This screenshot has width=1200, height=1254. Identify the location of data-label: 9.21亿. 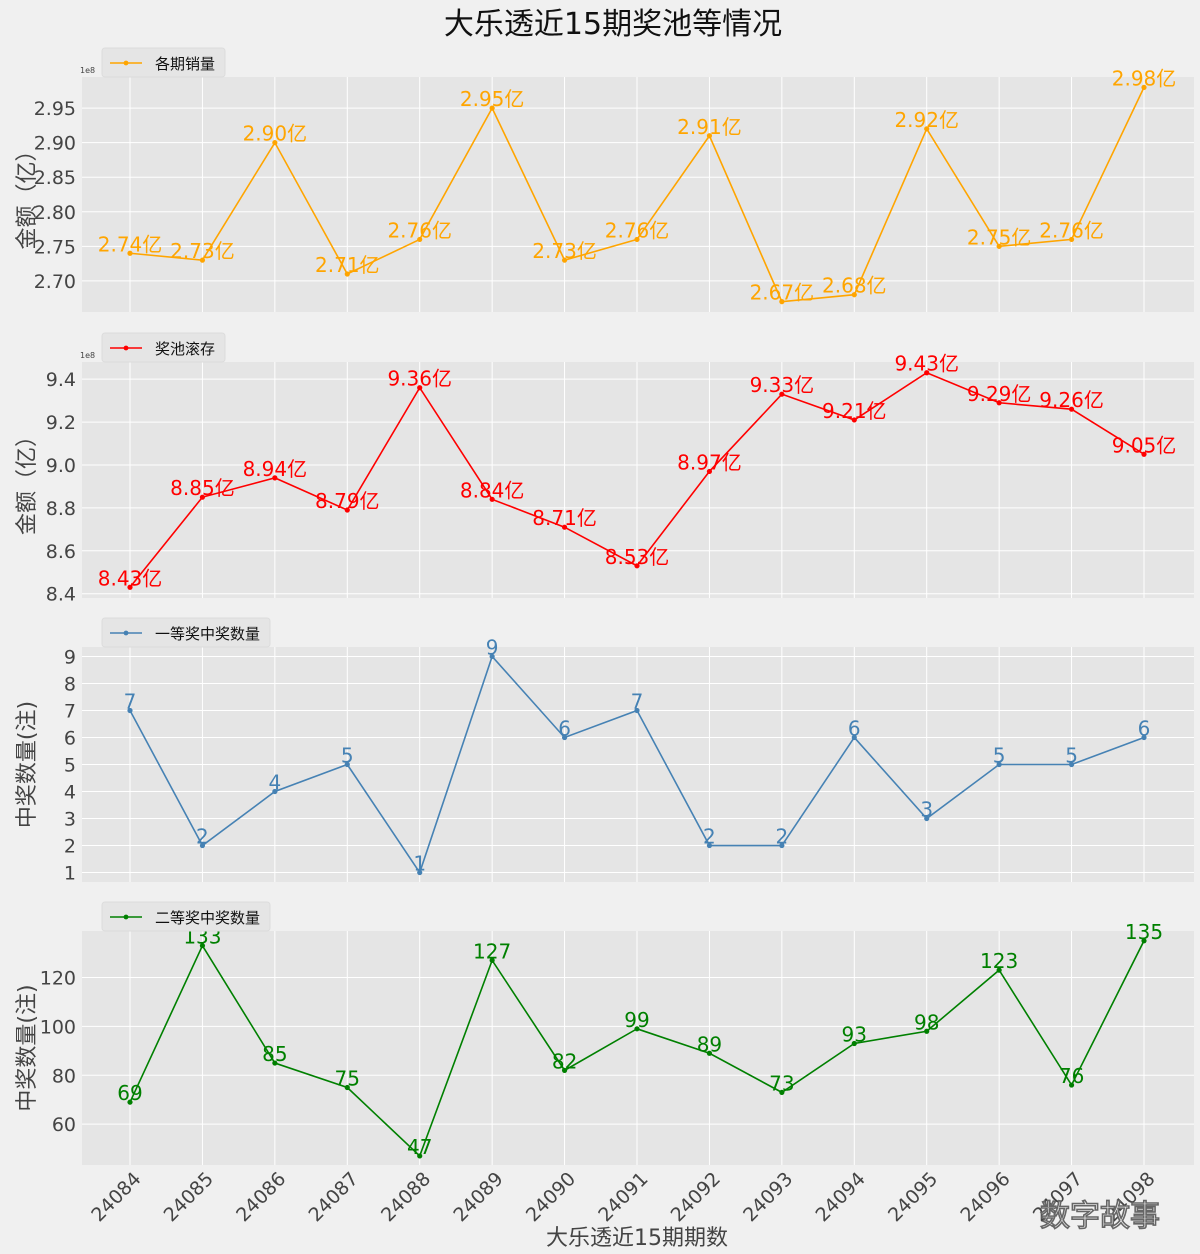
(854, 411).